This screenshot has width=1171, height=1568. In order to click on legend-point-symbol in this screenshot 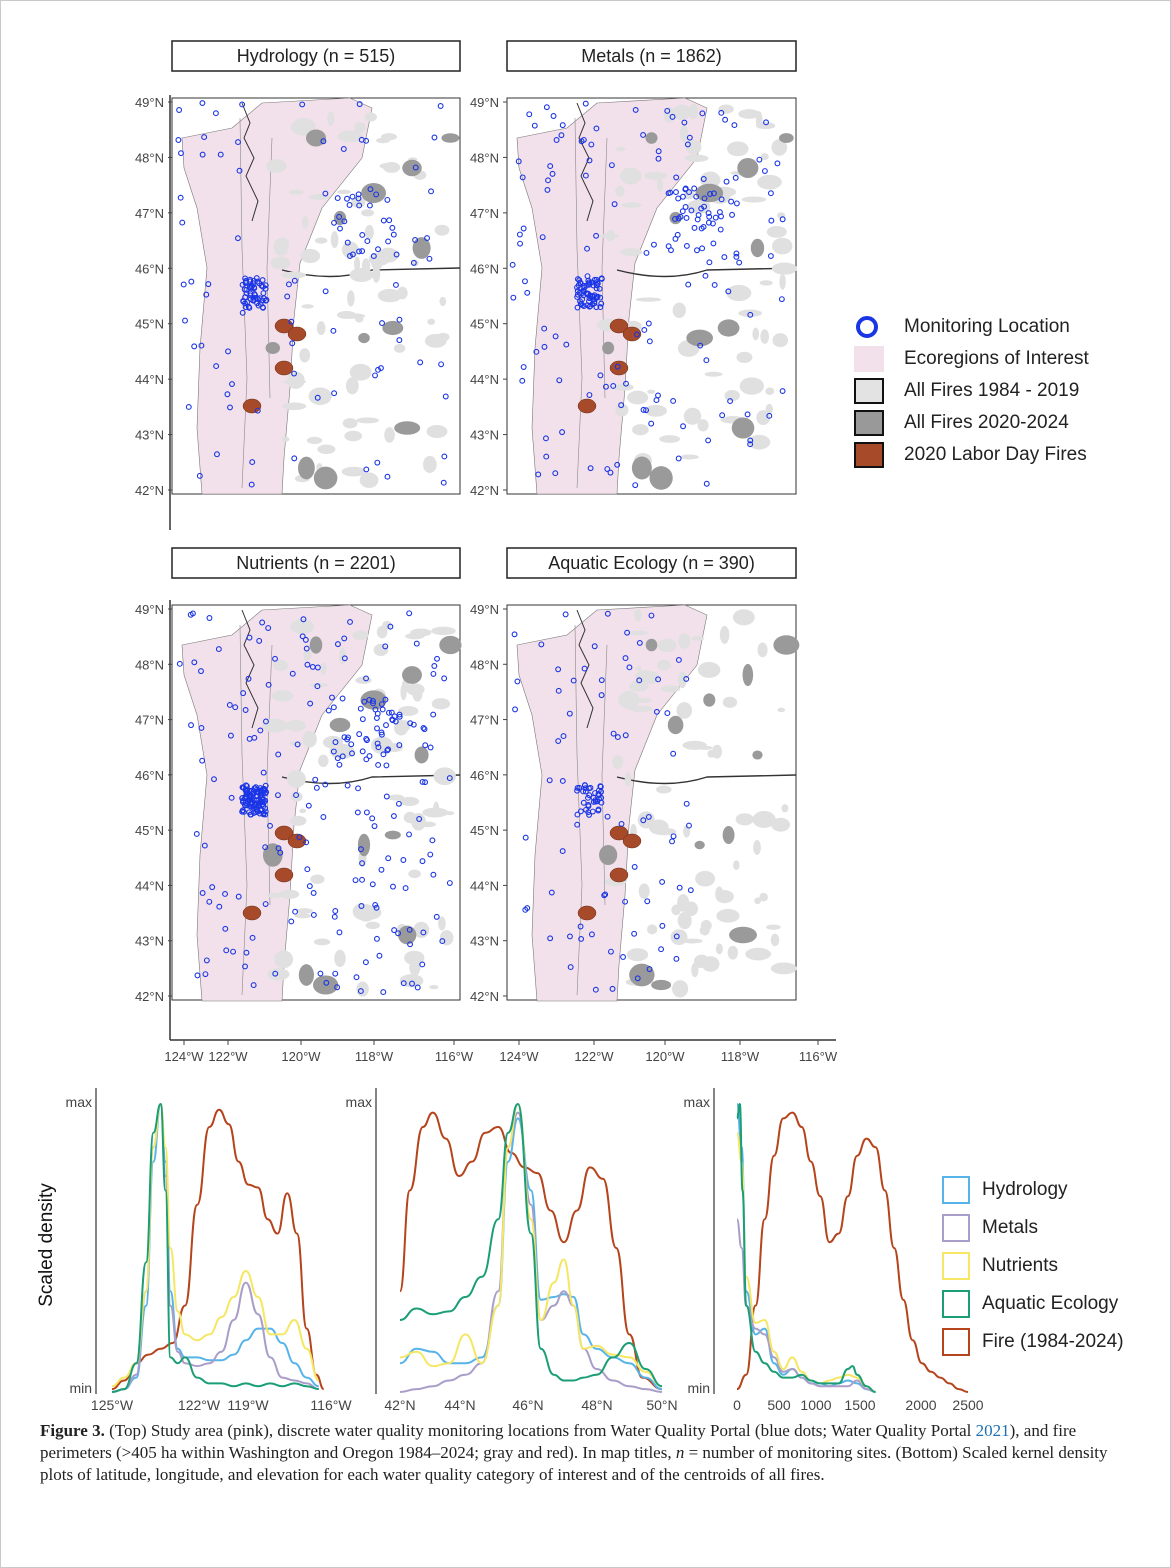, I will do `click(869, 327)`.